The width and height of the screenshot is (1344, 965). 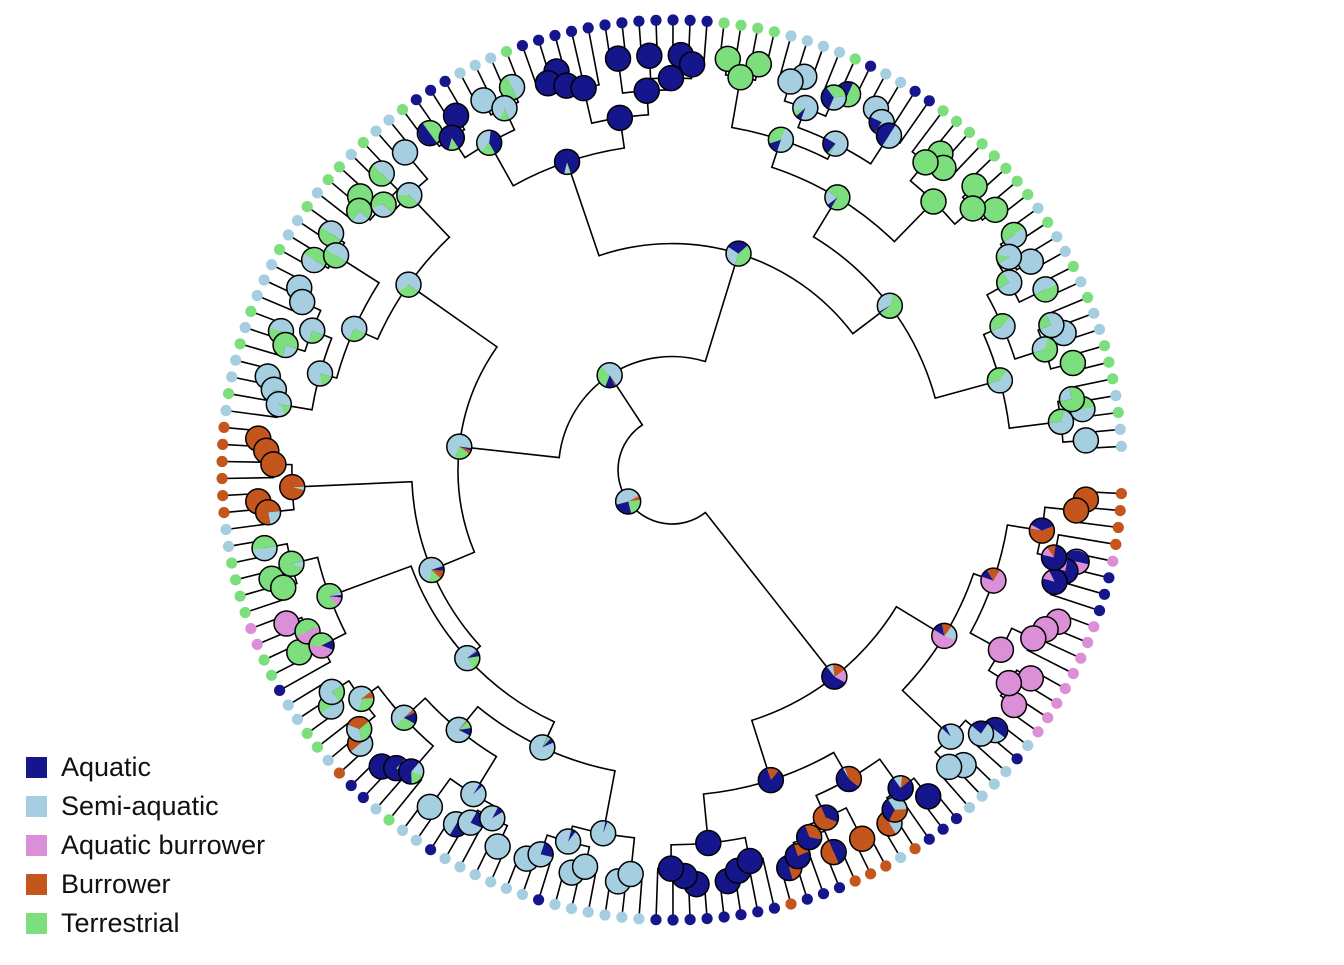 I want to click on burrower-color-swatch, so click(x=36, y=884).